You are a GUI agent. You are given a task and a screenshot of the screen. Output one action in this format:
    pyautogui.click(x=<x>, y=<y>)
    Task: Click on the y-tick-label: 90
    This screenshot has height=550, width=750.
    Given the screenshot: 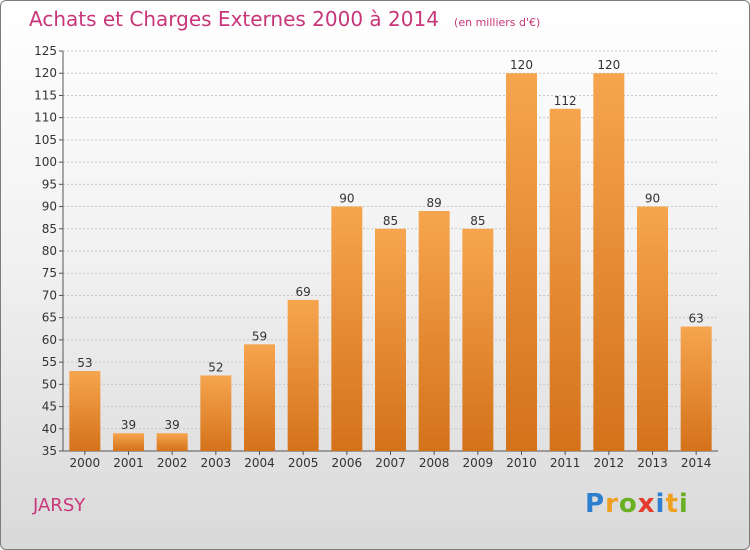 What is the action you would take?
    pyautogui.click(x=49, y=207)
    